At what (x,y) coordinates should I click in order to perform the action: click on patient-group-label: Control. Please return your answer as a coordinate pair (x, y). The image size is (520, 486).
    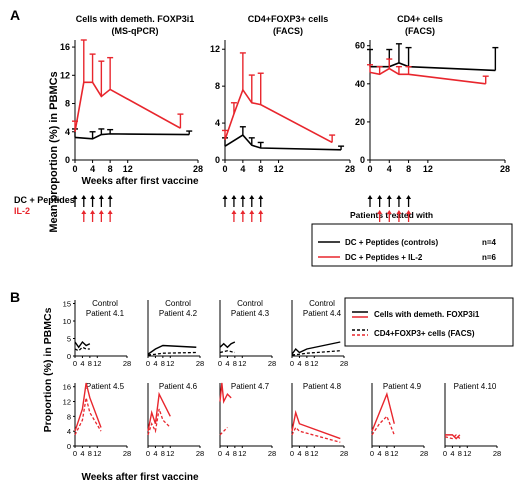
    Looking at the image, I should click on (250, 303).